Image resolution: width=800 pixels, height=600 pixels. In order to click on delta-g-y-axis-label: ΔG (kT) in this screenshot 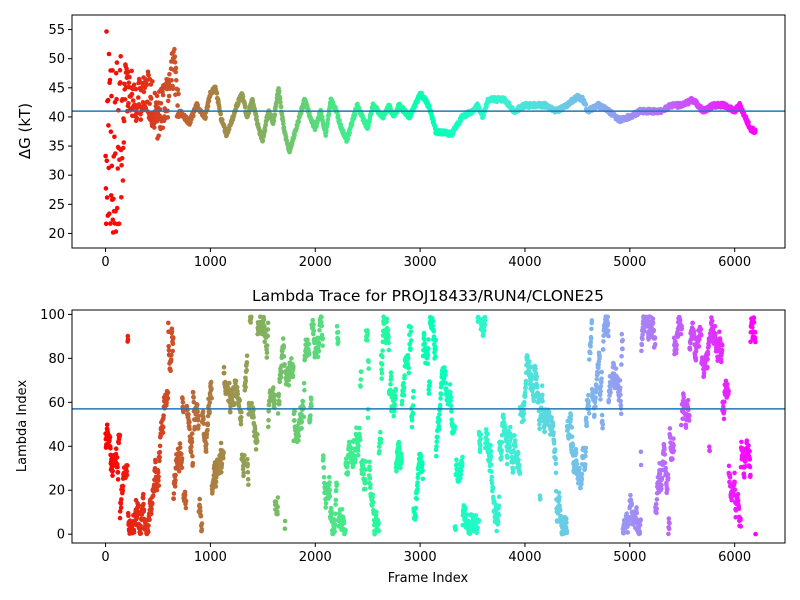, I will do `click(25, 131)`.